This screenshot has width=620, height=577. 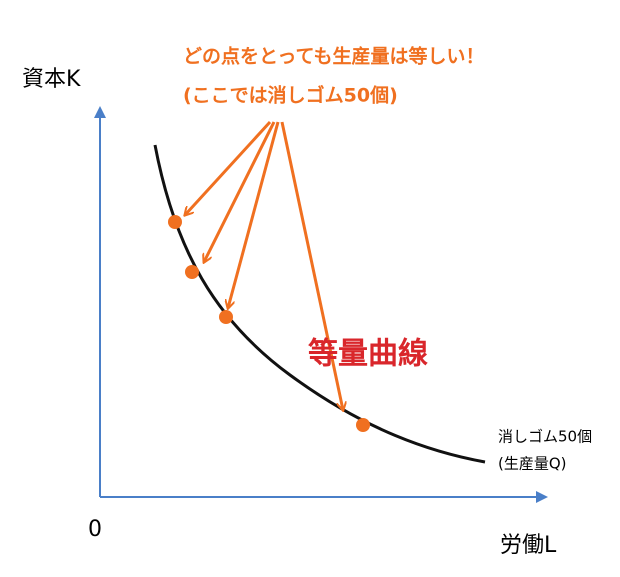 I want to click on annotation-line1: どの点をとっても生産量は等しい！, so click(x=334, y=56).